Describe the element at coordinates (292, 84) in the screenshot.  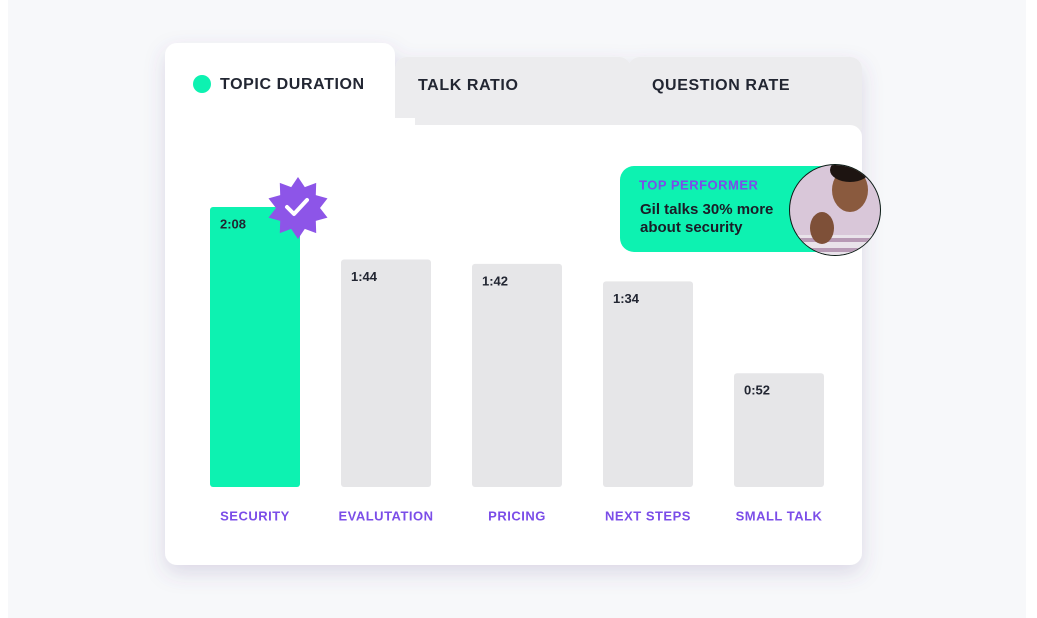
I see `tab-label: TOPIC DURATION` at that location.